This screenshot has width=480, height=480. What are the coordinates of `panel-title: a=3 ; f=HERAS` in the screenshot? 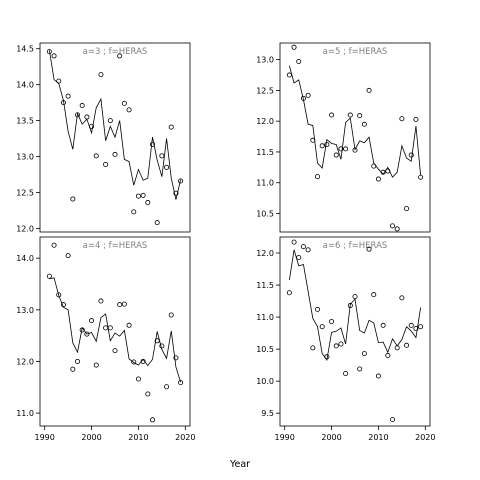 It's located at (115, 52).